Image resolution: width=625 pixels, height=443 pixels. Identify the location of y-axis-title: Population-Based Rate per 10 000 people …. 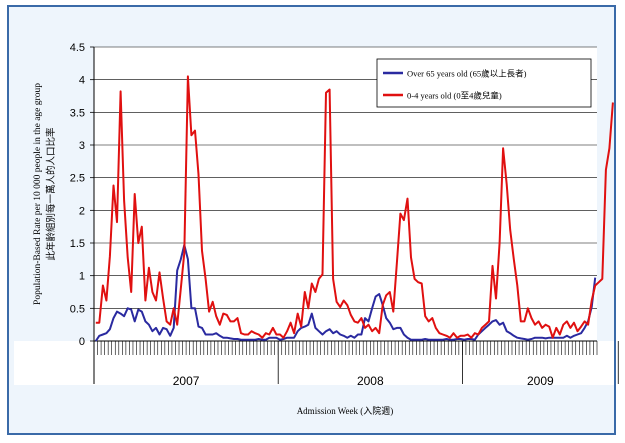
(38, 194).